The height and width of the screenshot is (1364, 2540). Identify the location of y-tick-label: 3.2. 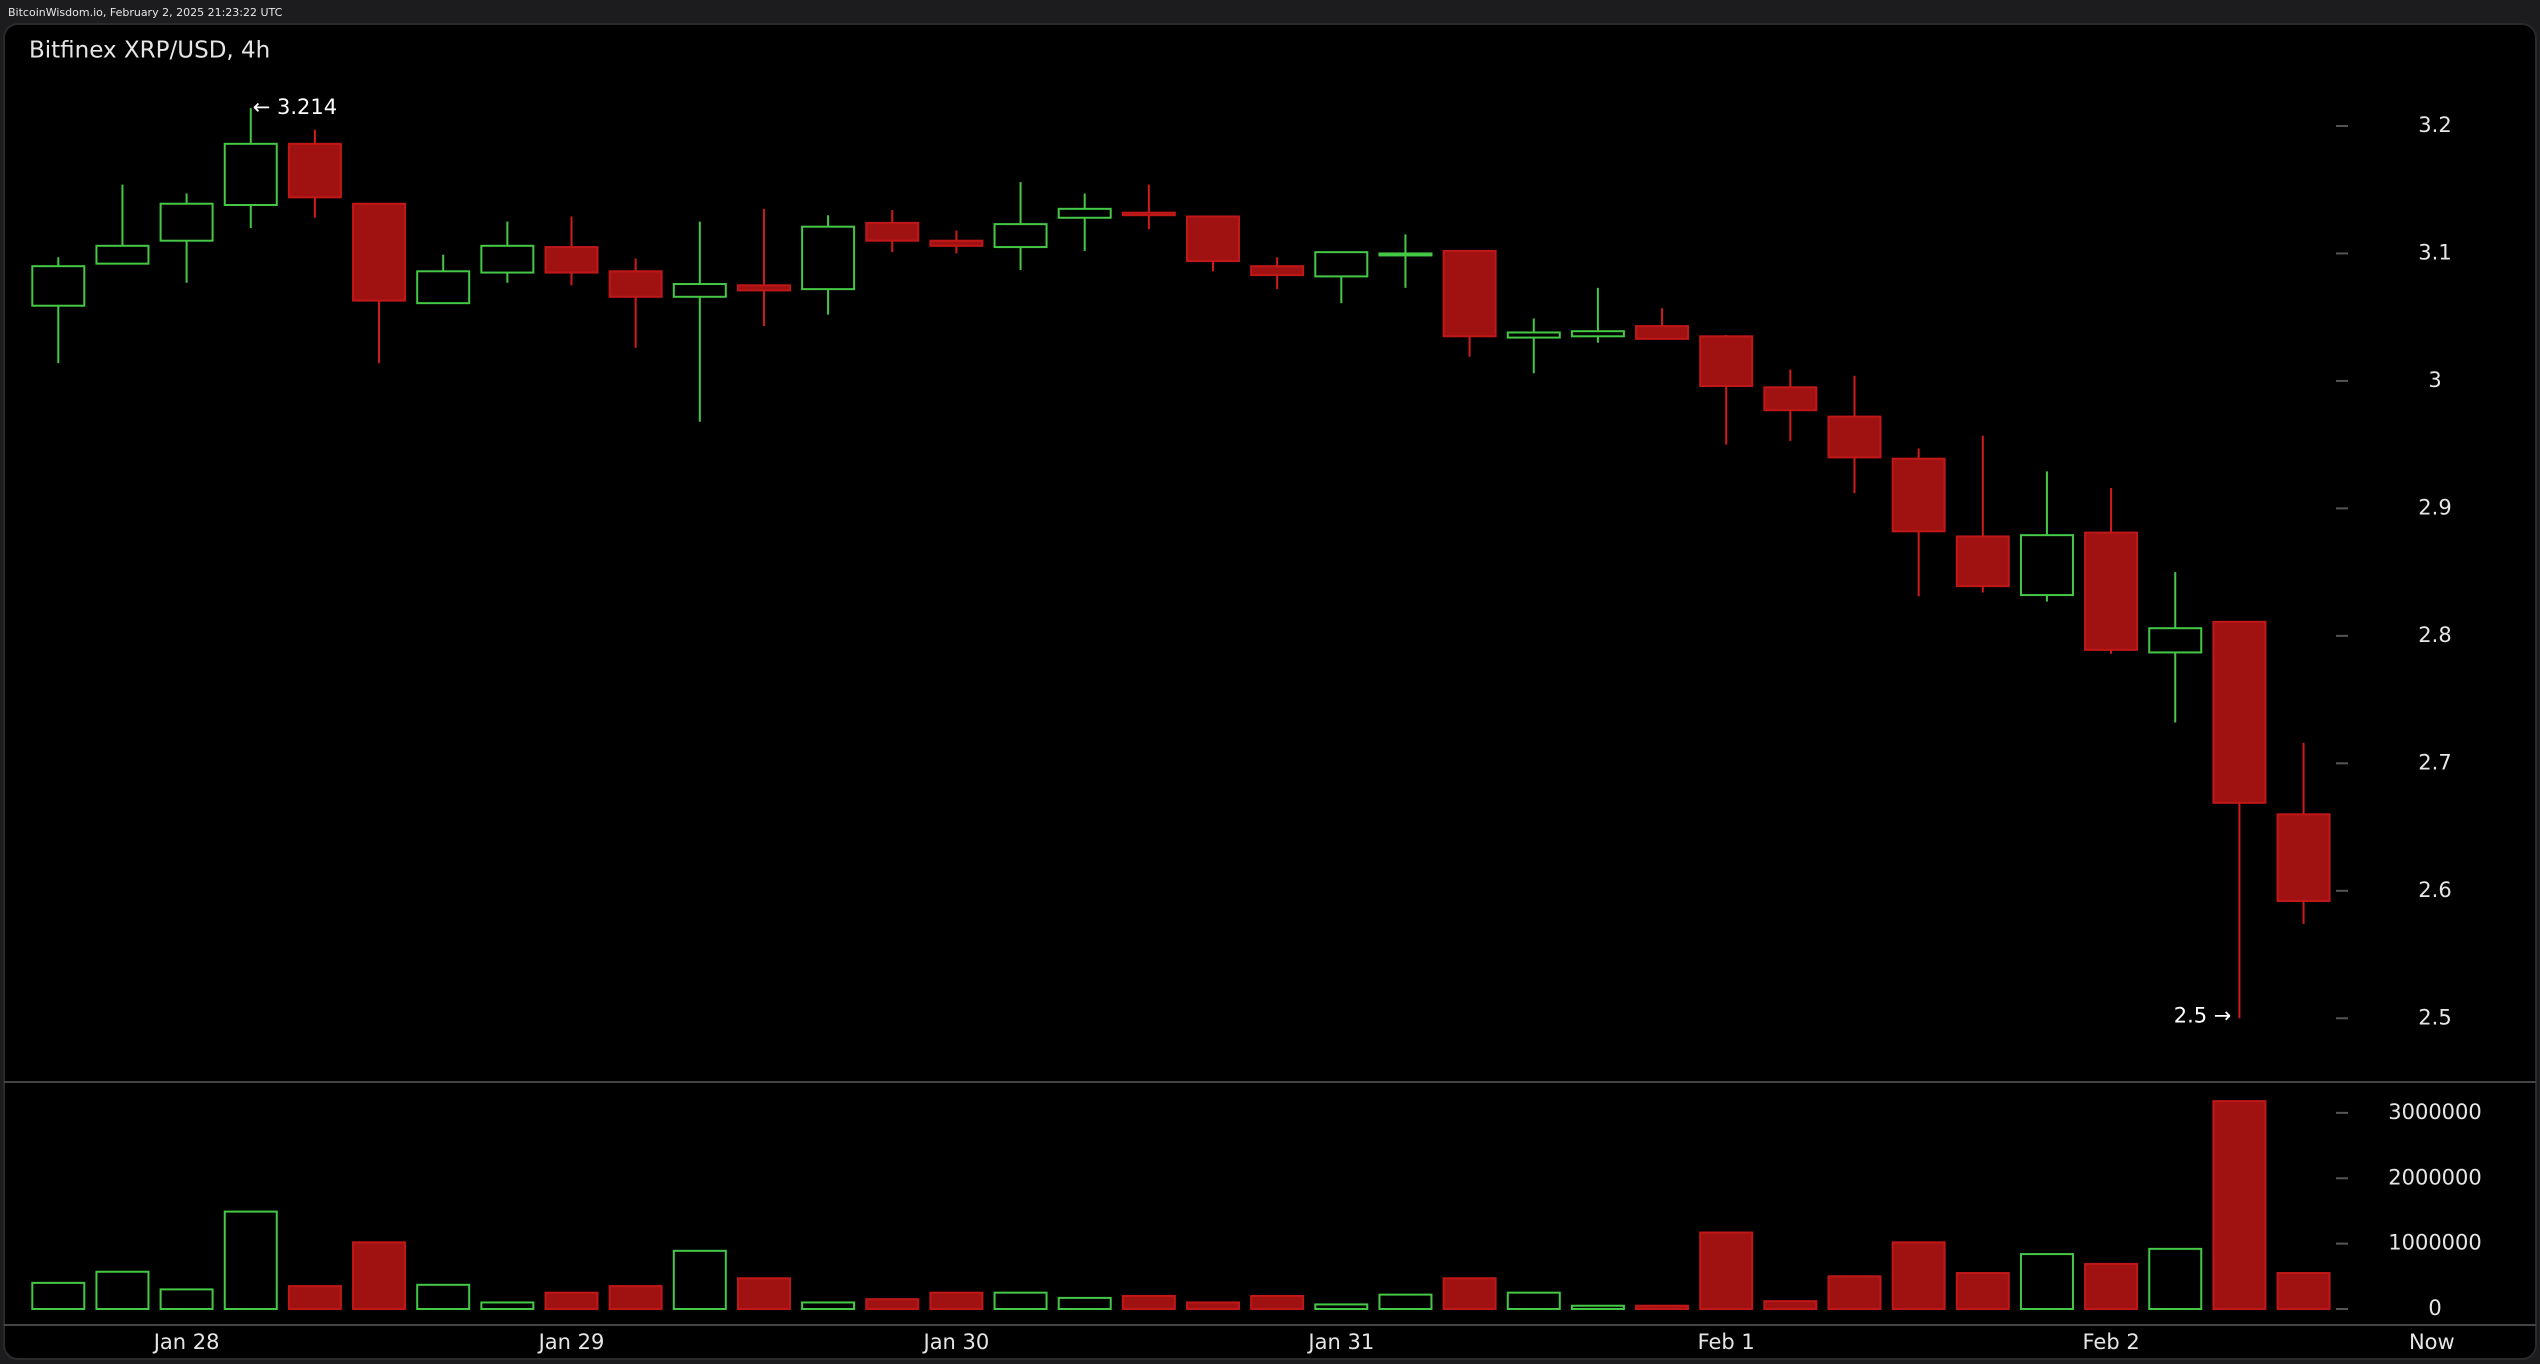
(2434, 125).